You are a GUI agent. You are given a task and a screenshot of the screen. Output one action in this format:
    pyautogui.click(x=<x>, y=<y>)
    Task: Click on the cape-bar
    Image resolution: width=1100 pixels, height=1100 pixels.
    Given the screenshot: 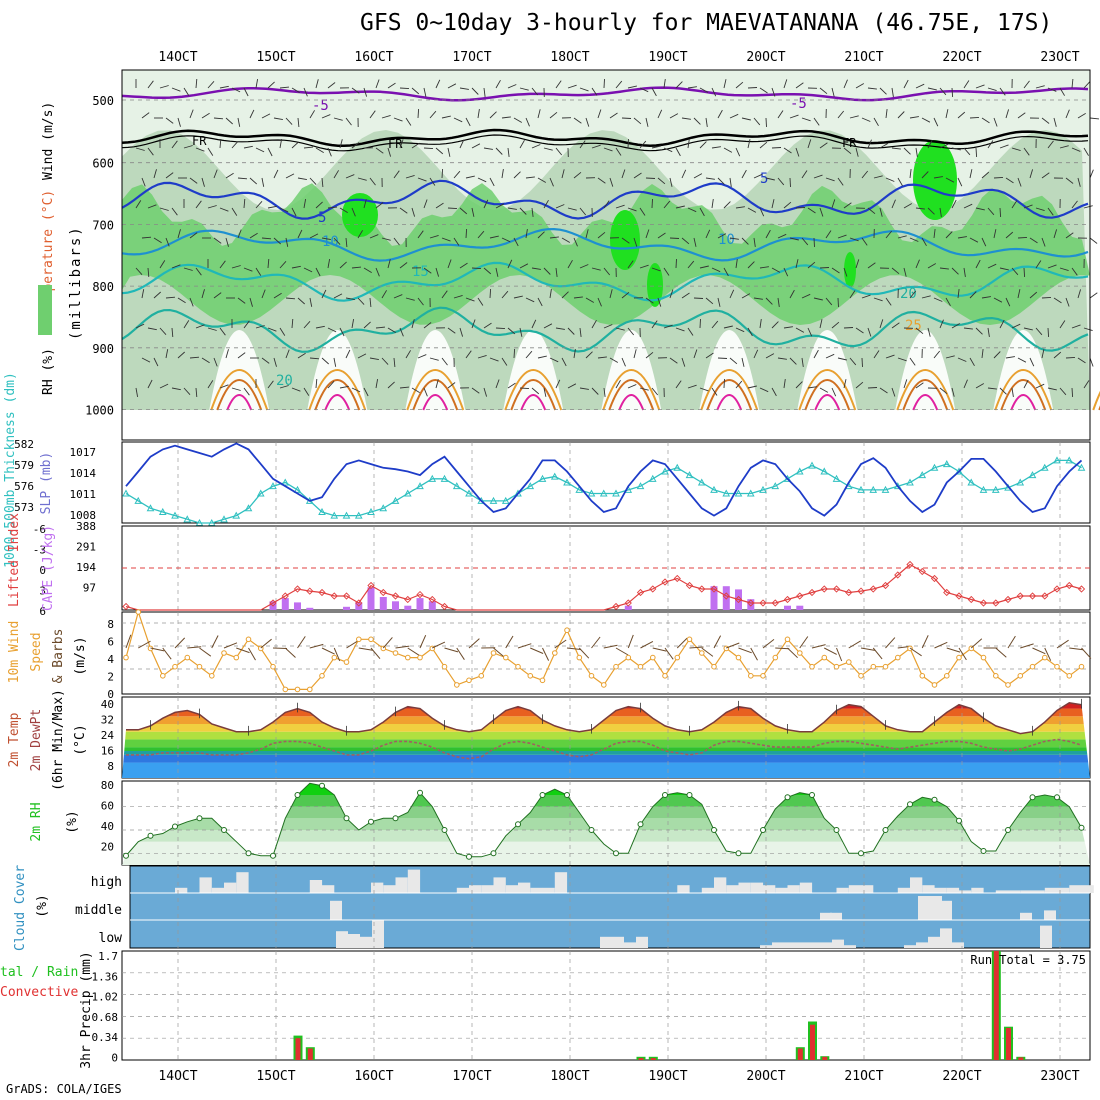 What is the action you would take?
    pyautogui.click(x=714, y=598)
    